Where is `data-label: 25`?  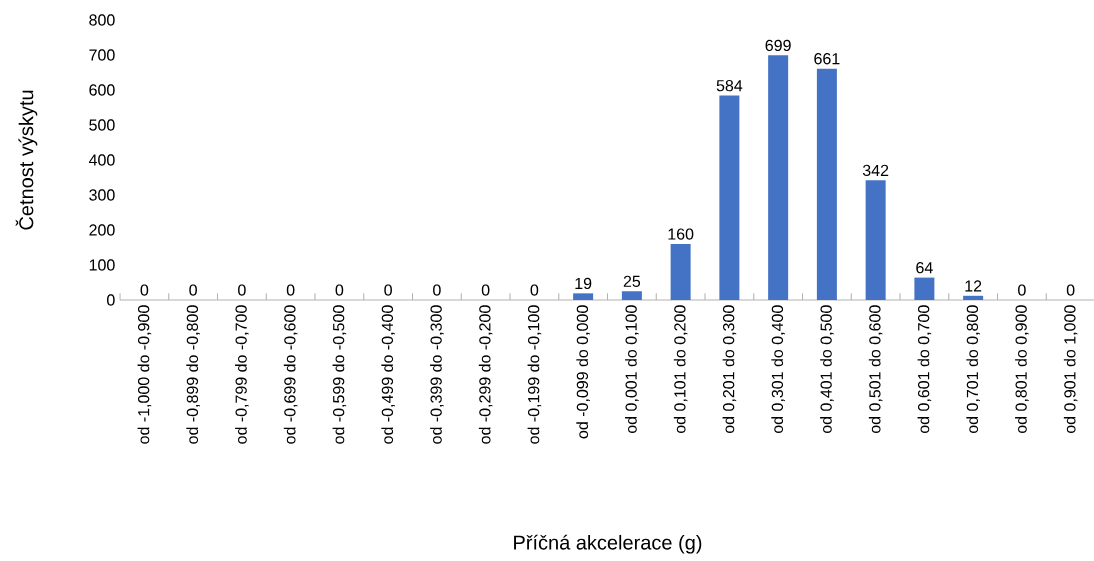
data-label: 25 is located at coordinates (632, 281).